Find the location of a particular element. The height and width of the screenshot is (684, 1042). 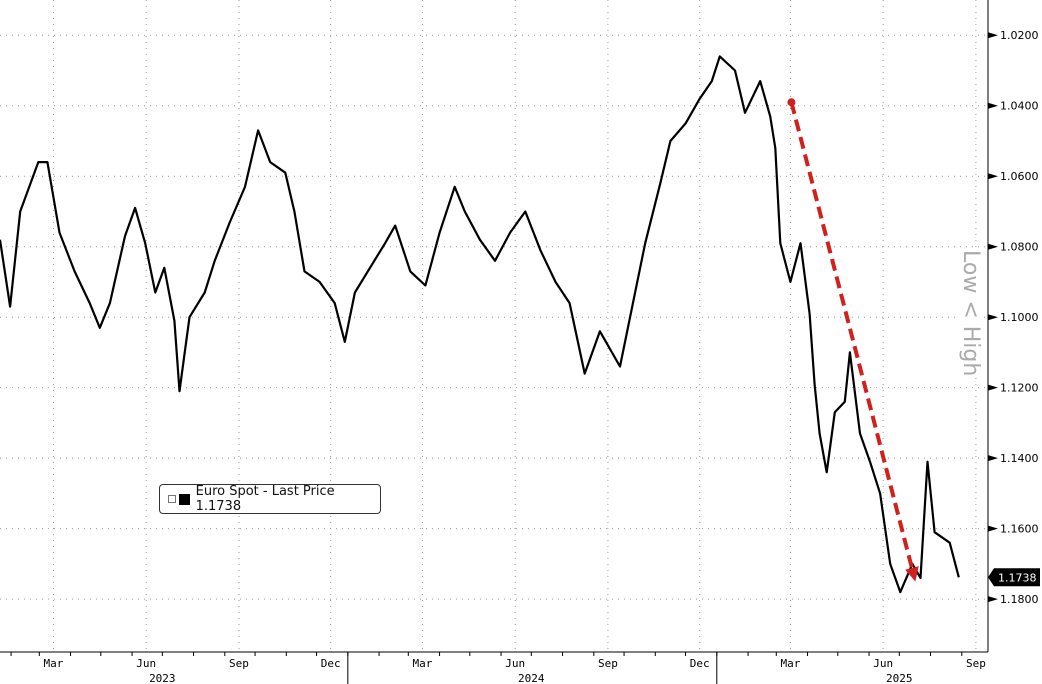

y-tick-label: 1.1400 is located at coordinates (1019, 458).